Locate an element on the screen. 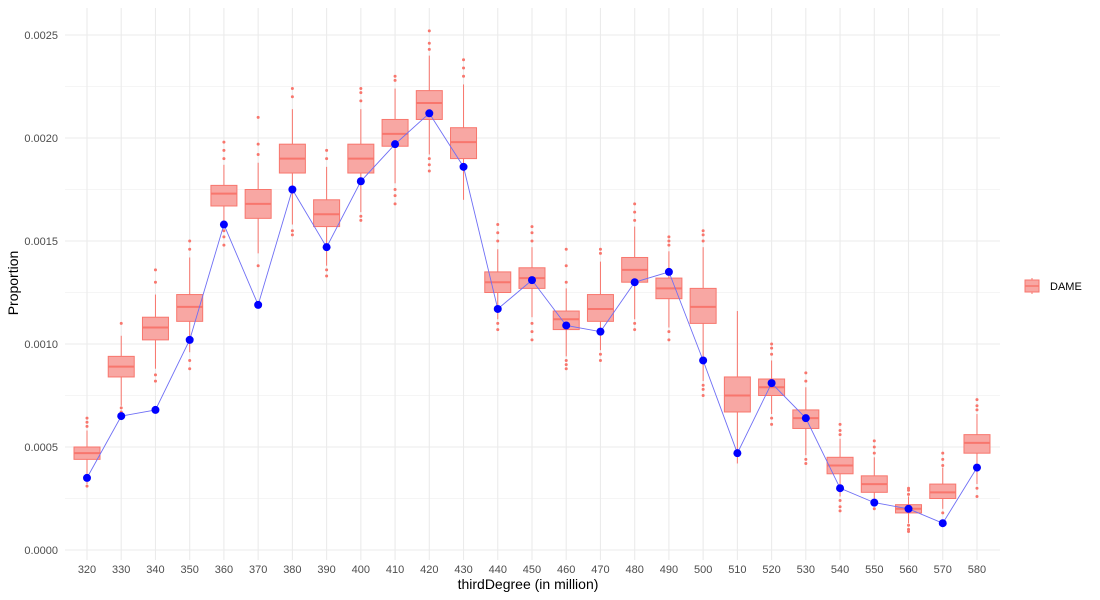 This screenshot has width=1100, height=600. legend: DAME is located at coordinates (1053, 286).